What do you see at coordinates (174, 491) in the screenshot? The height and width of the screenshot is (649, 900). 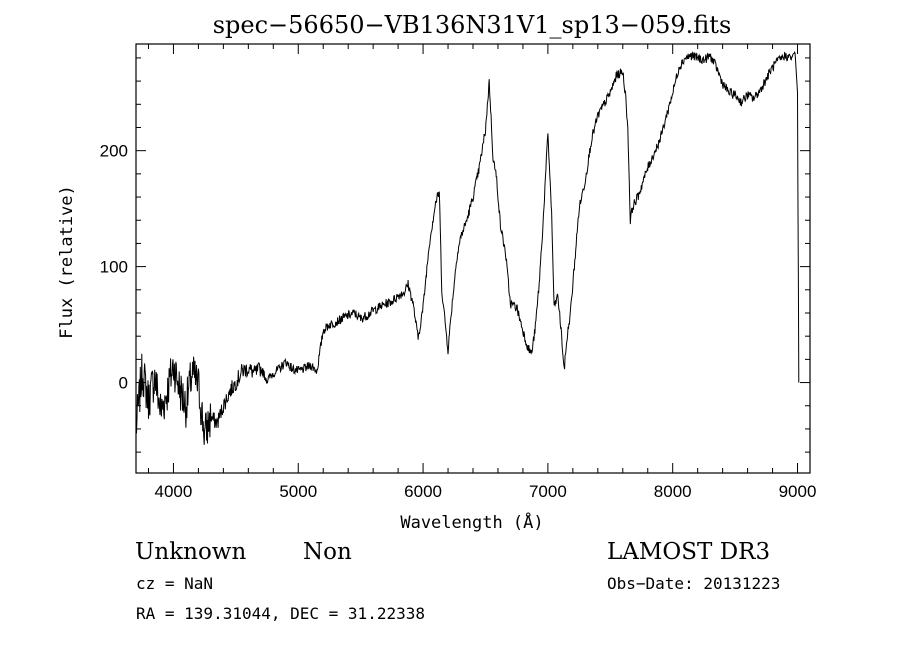 I see `x-tick-label: 4000` at bounding box center [174, 491].